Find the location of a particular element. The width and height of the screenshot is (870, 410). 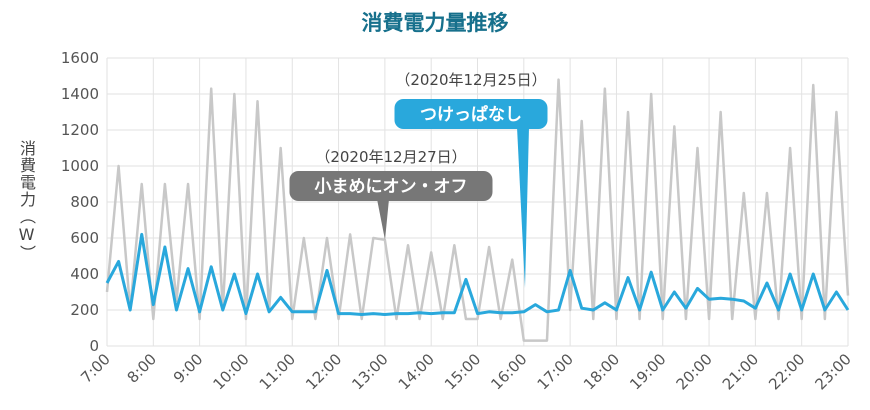

y-tick-label: 400 is located at coordinates (84, 274).